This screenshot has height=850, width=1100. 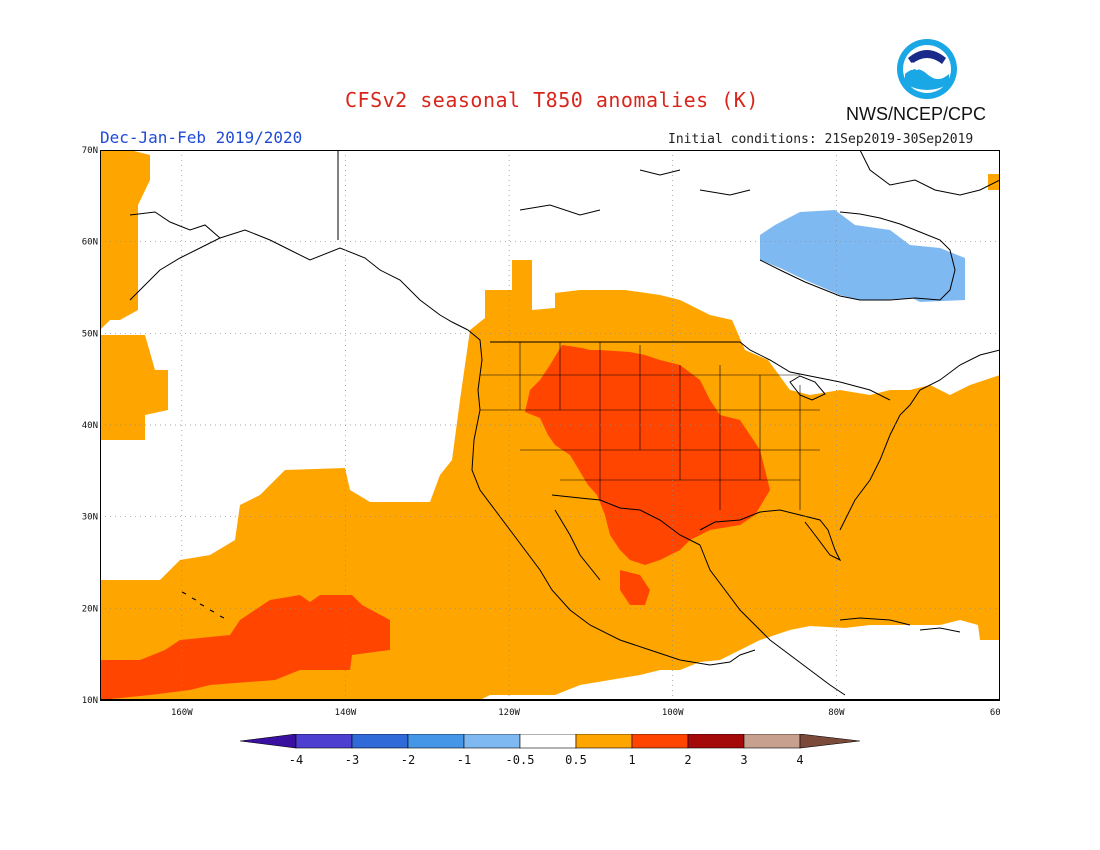 What do you see at coordinates (90, 243) in the screenshot?
I see `lat-tick-label: 60N` at bounding box center [90, 243].